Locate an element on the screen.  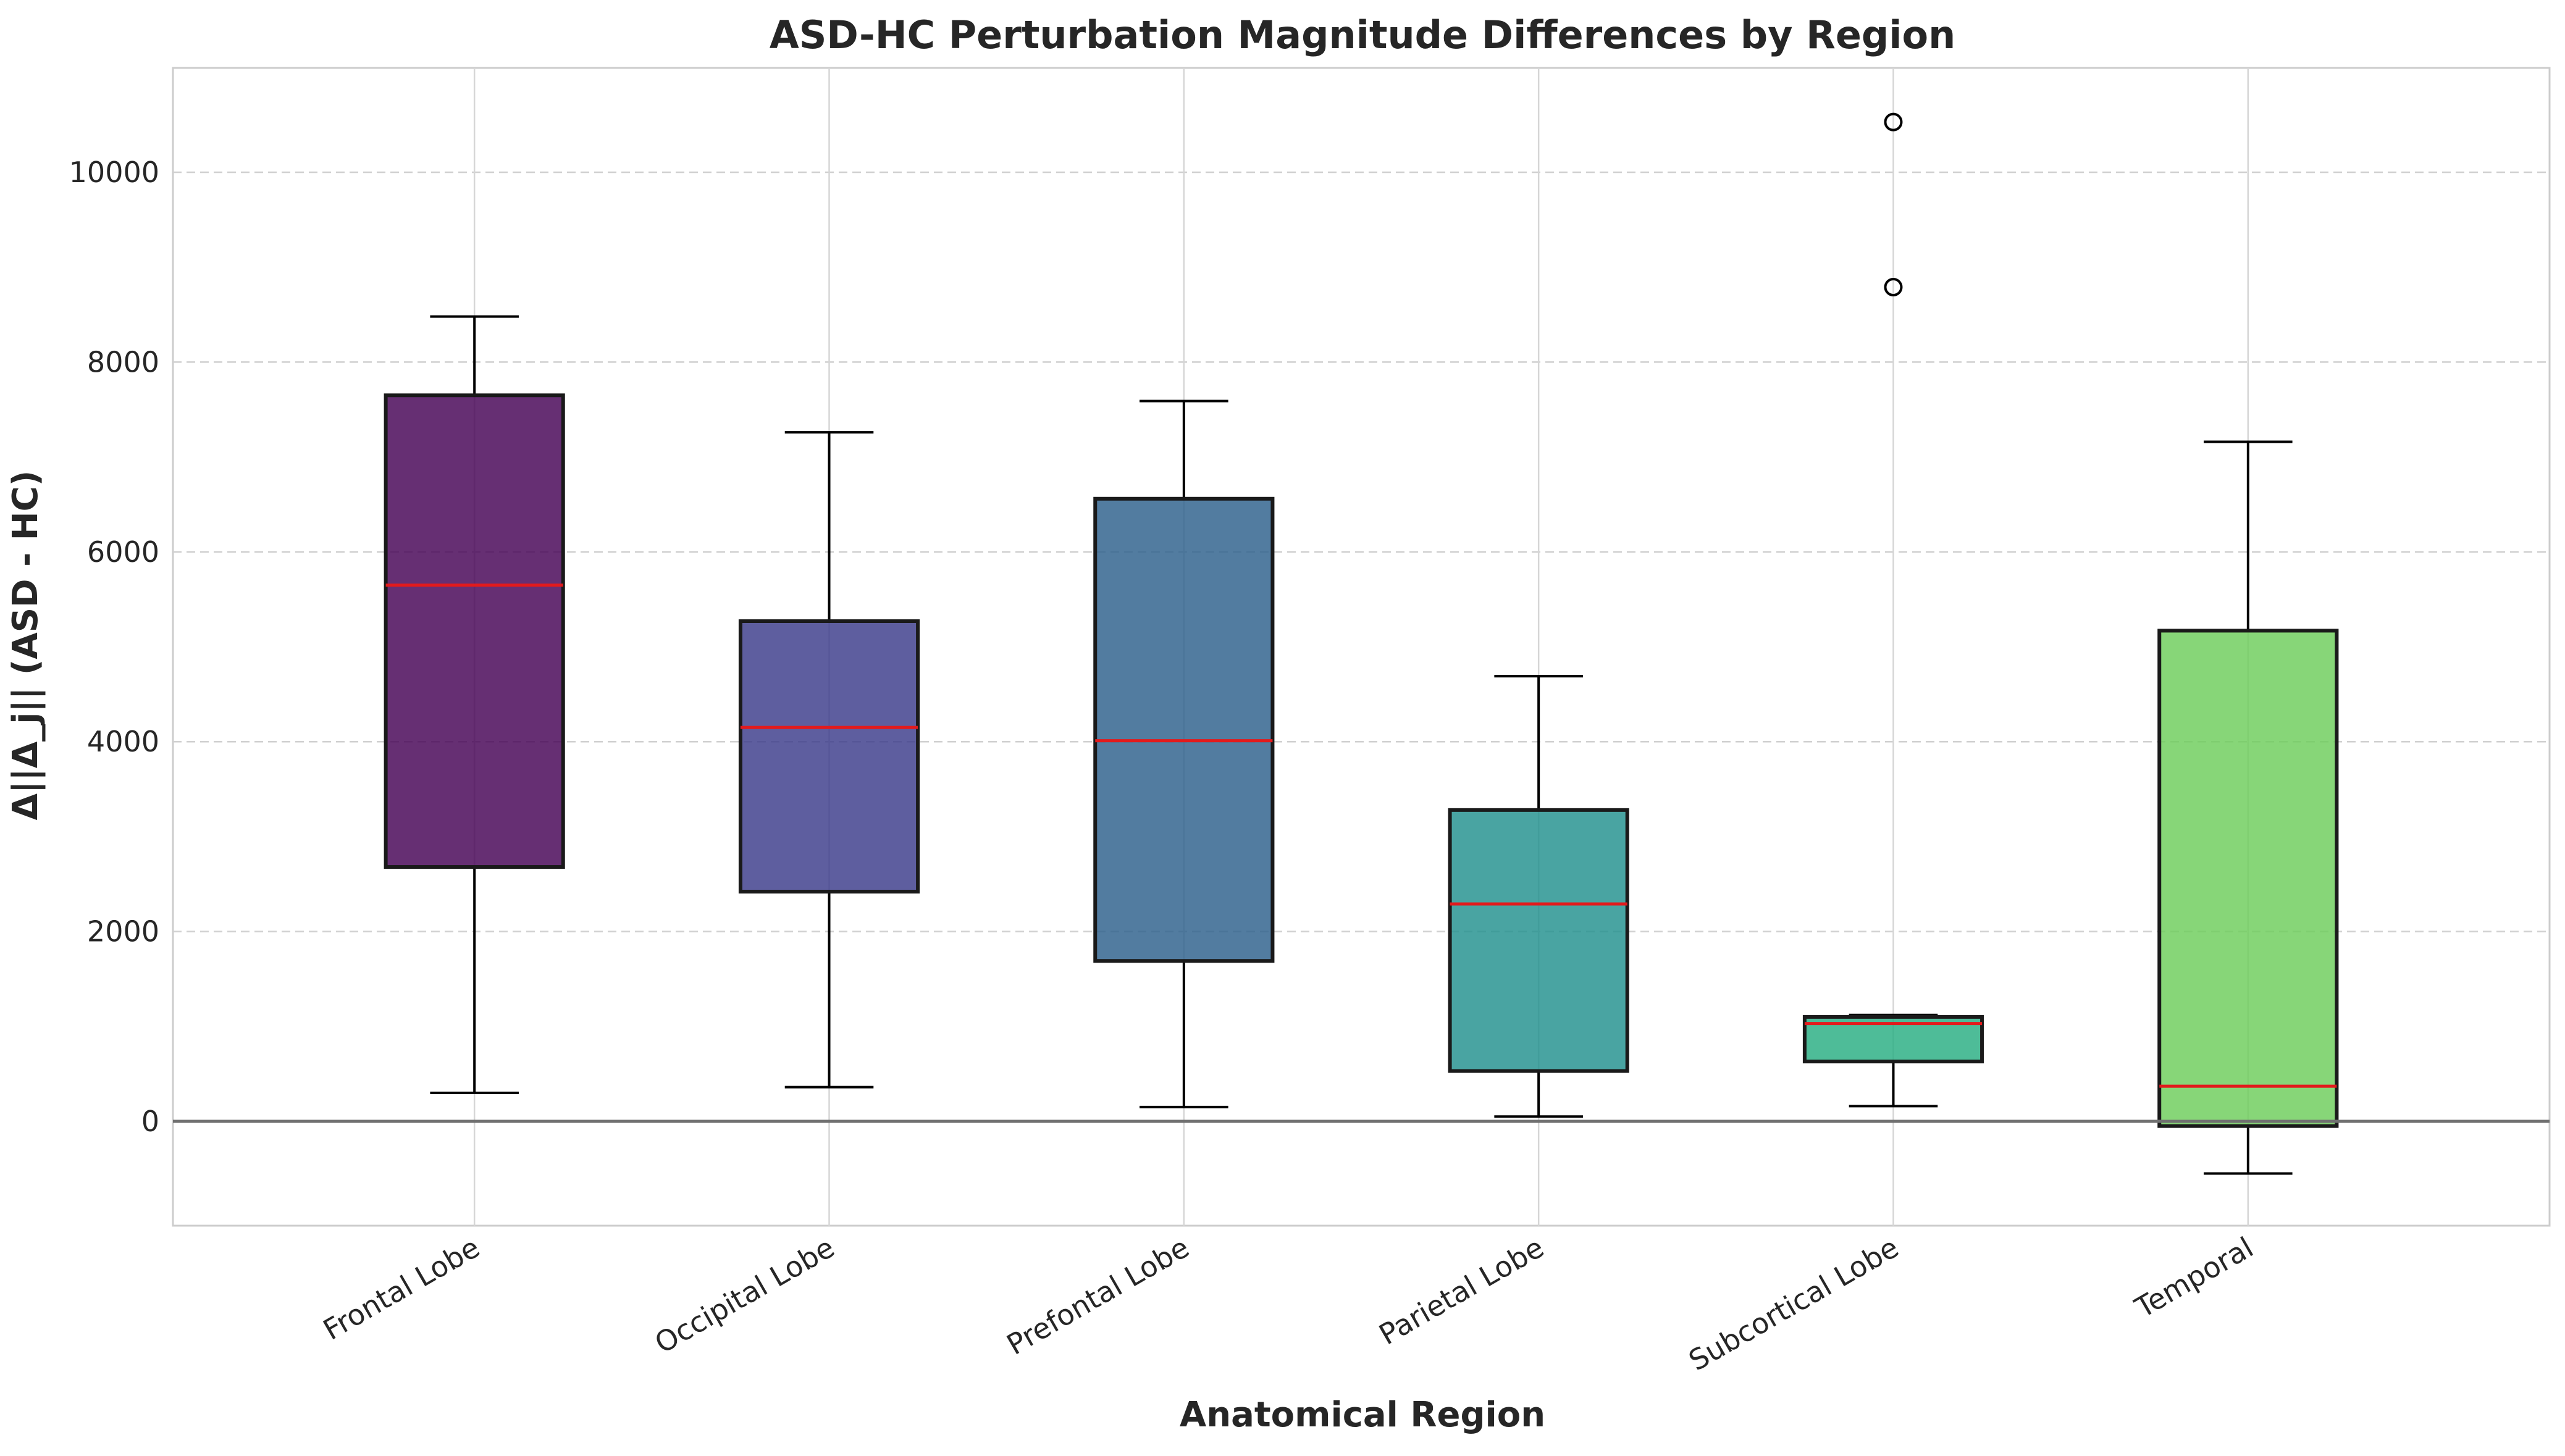
x-tick-label: Frontal Lobe is located at coordinates (401, 1289).